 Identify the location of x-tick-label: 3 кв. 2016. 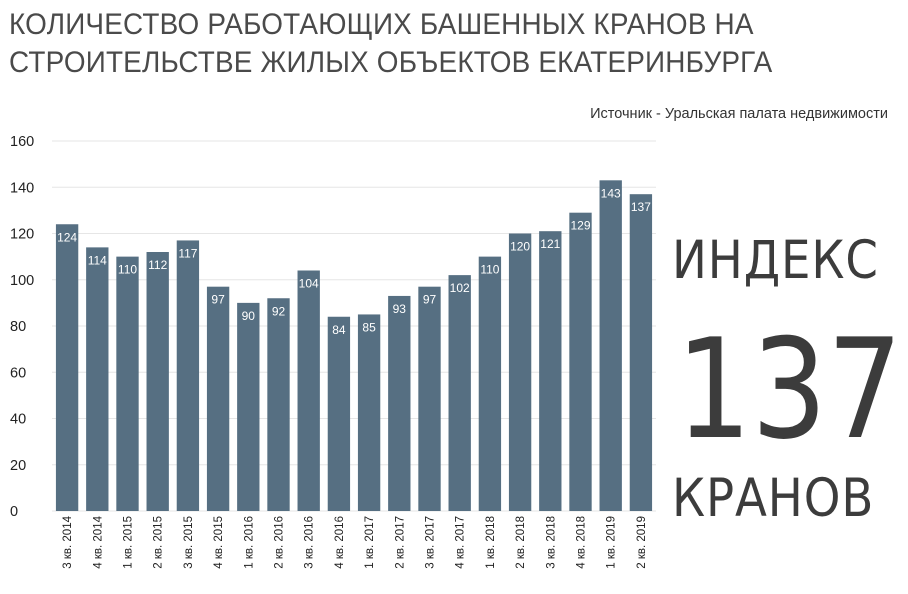
(310, 542).